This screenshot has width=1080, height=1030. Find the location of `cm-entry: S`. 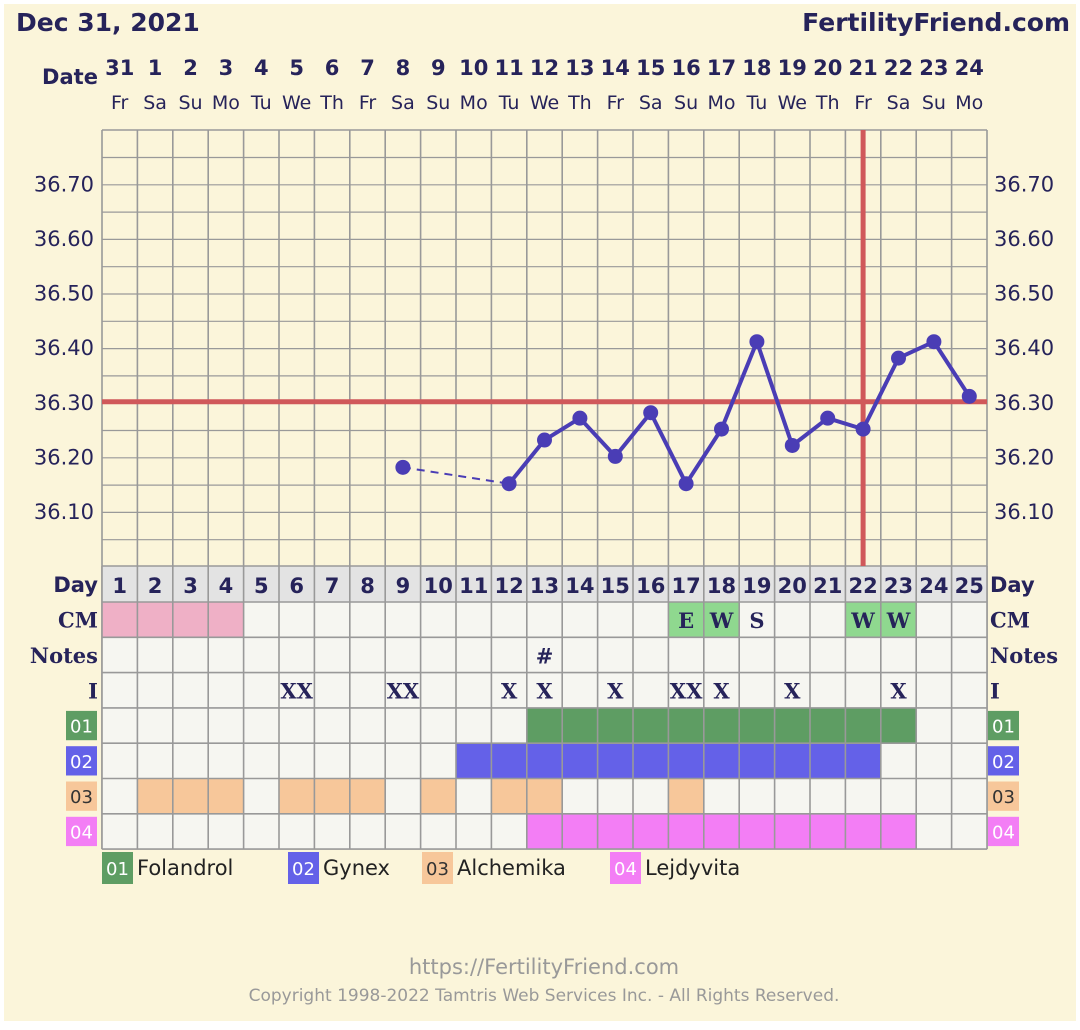

cm-entry: S is located at coordinates (756, 620).